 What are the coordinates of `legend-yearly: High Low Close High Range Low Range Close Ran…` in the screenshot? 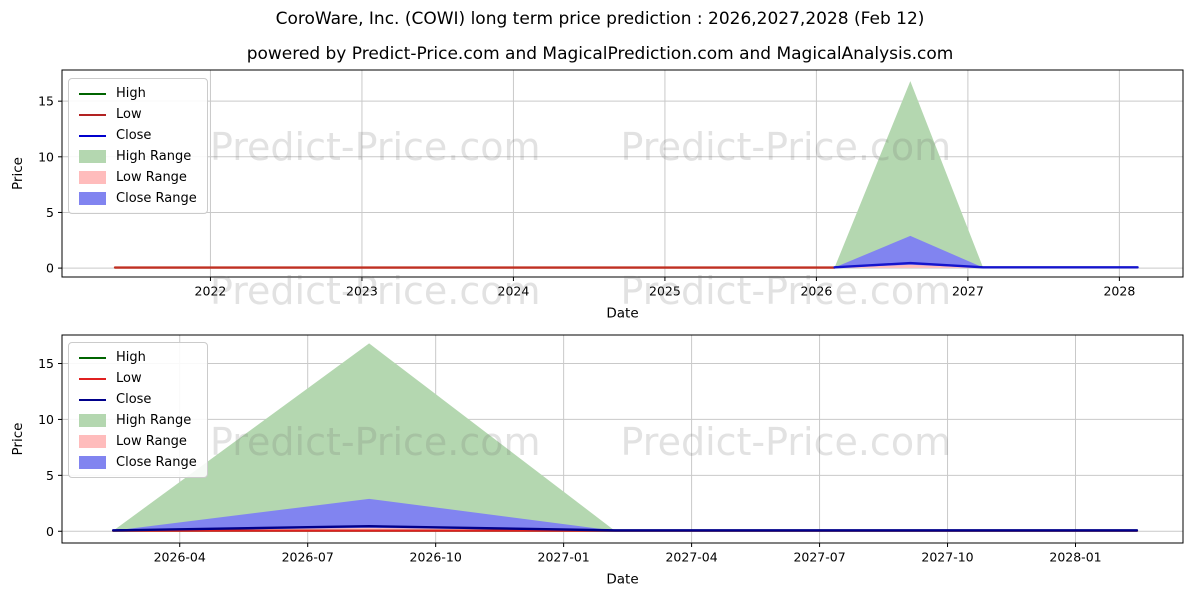 It's located at (138, 146).